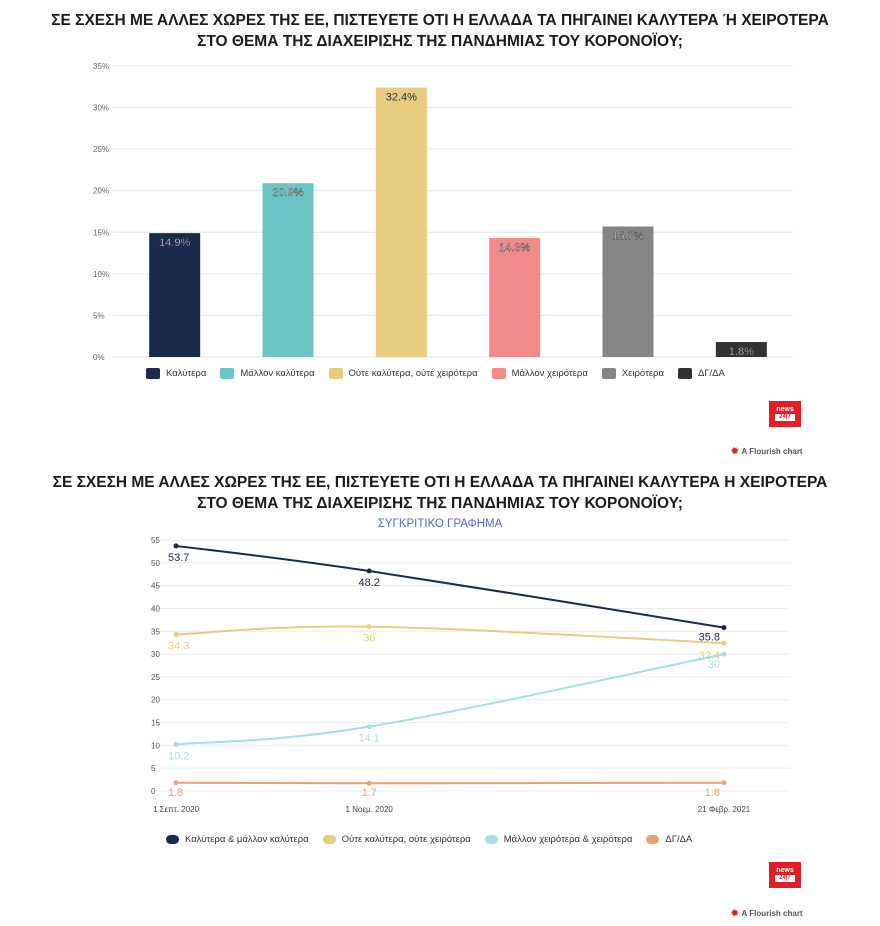 The width and height of the screenshot is (880, 926). Describe the element at coordinates (711, 373) in the screenshot. I see `bar-legend-label: ΔΓ/ΔΑ` at that location.